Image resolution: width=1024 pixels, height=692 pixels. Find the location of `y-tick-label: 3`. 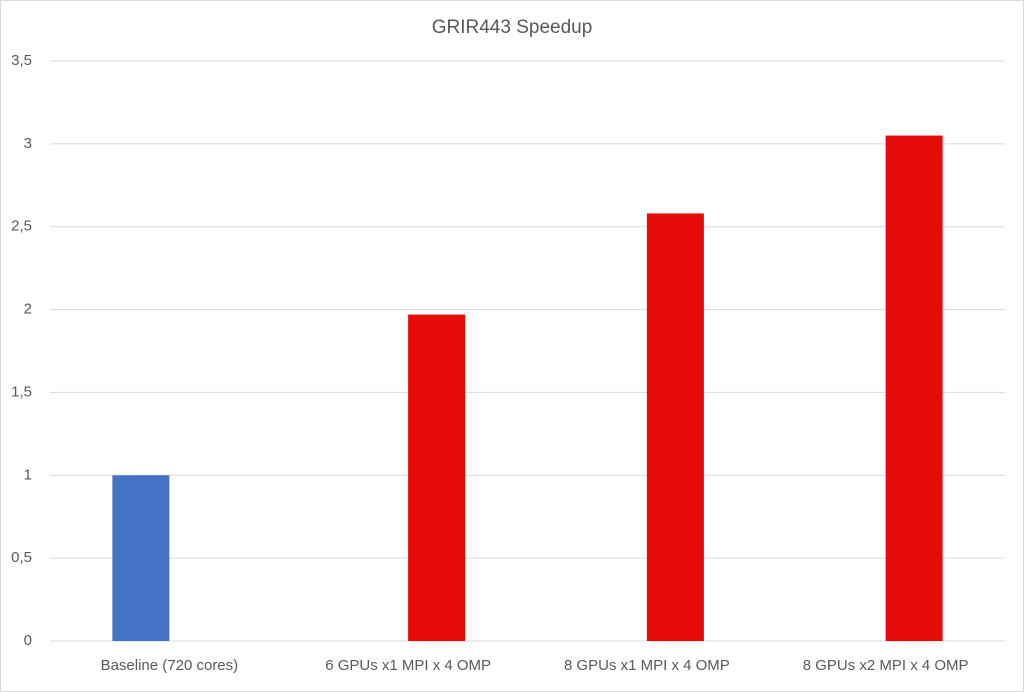

y-tick-label: 3 is located at coordinates (28, 143).